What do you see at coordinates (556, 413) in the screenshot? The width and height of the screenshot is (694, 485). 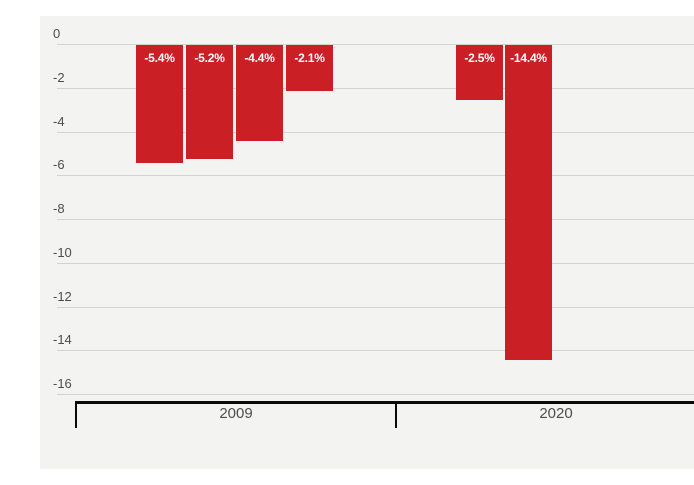 I see `x-axis-group-label: 2020` at bounding box center [556, 413].